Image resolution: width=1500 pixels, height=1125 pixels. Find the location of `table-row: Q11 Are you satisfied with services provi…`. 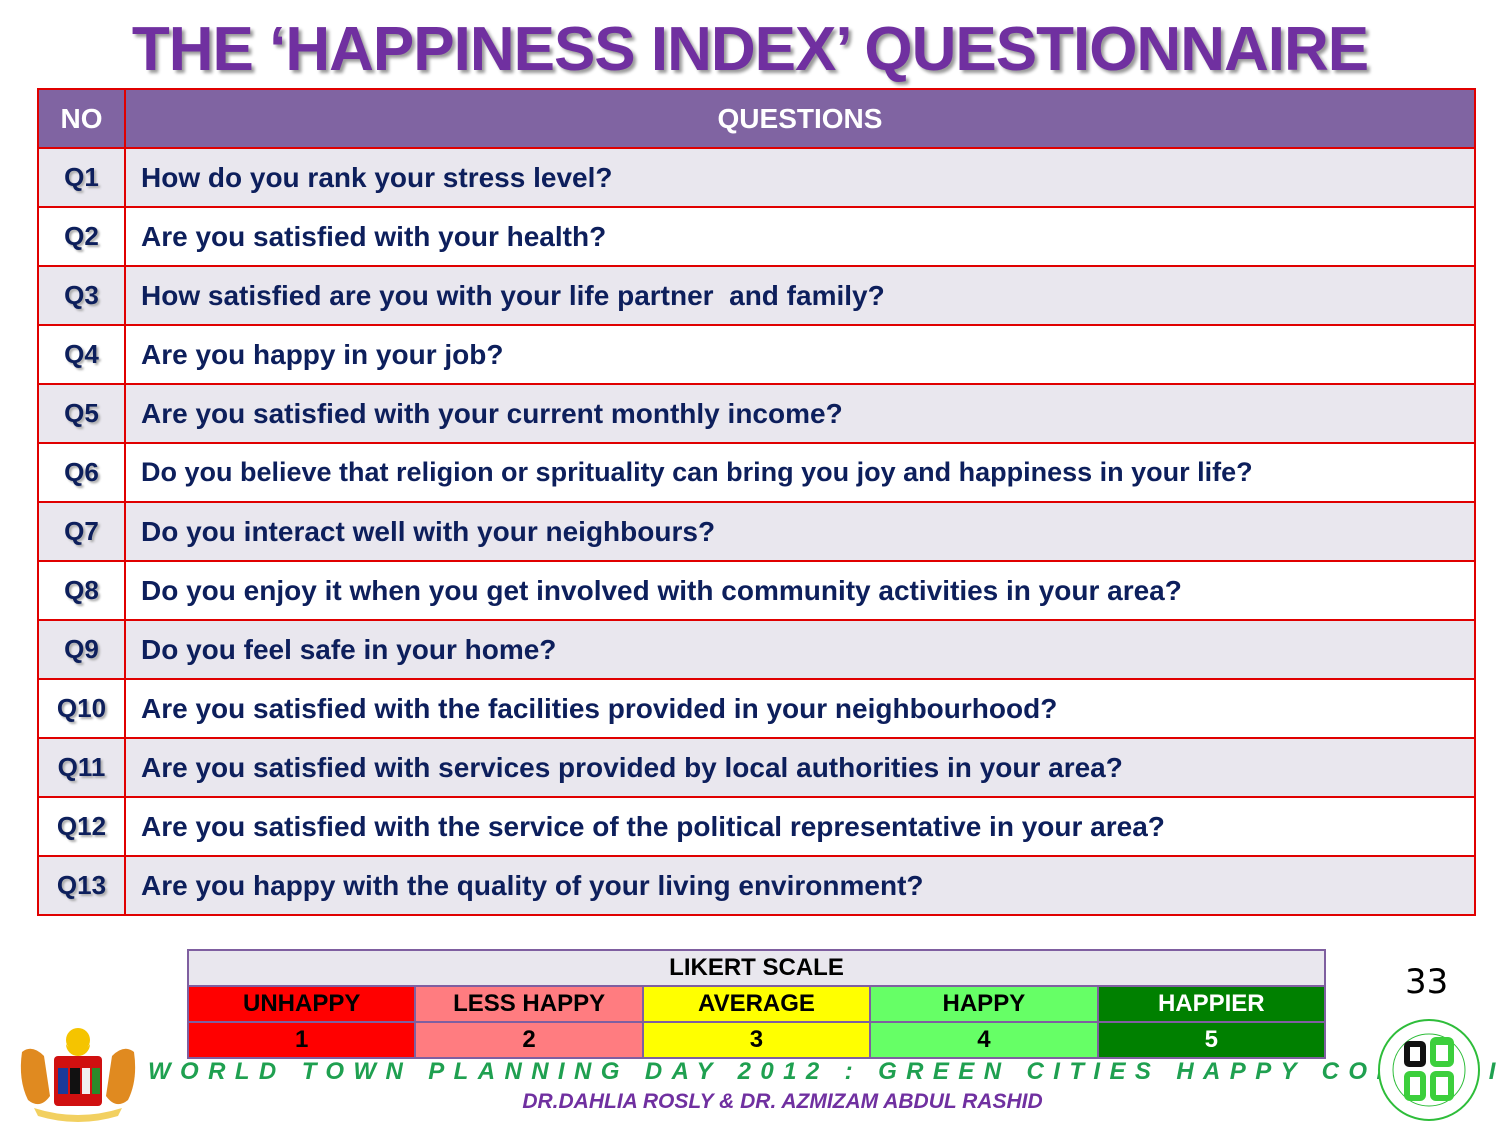

table-row: Q11 Are you satisfied with services provi… is located at coordinates (756, 767).